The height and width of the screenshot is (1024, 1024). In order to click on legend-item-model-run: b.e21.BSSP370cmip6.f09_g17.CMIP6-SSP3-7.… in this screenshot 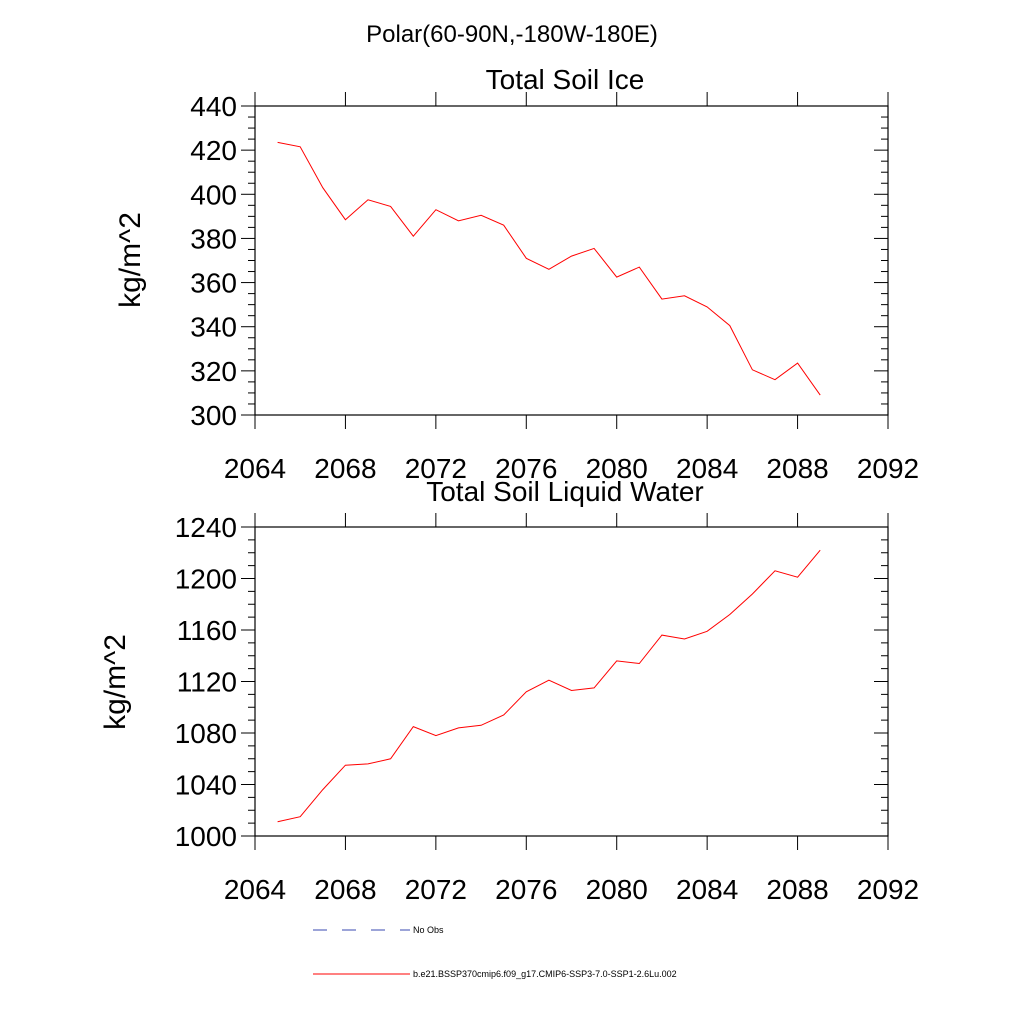, I will do `click(495, 974)`.